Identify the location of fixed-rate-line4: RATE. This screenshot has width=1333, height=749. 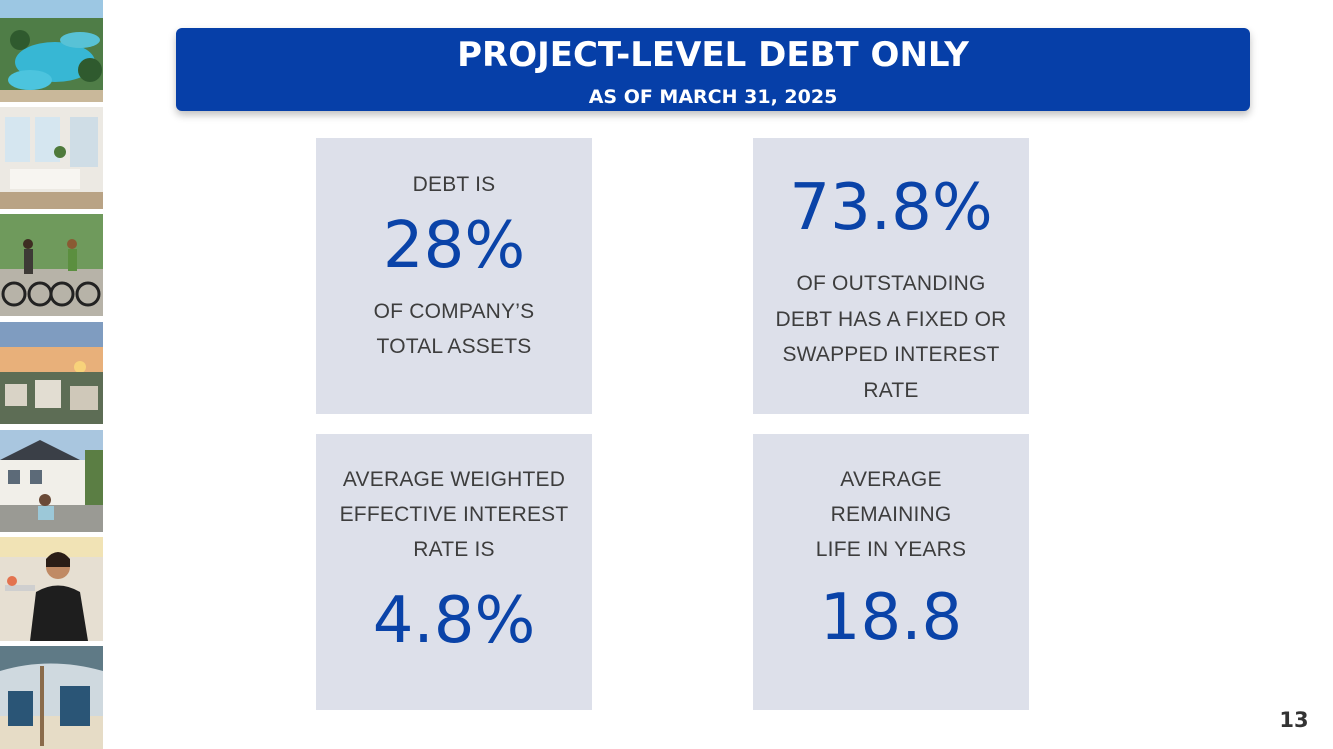
(891, 390).